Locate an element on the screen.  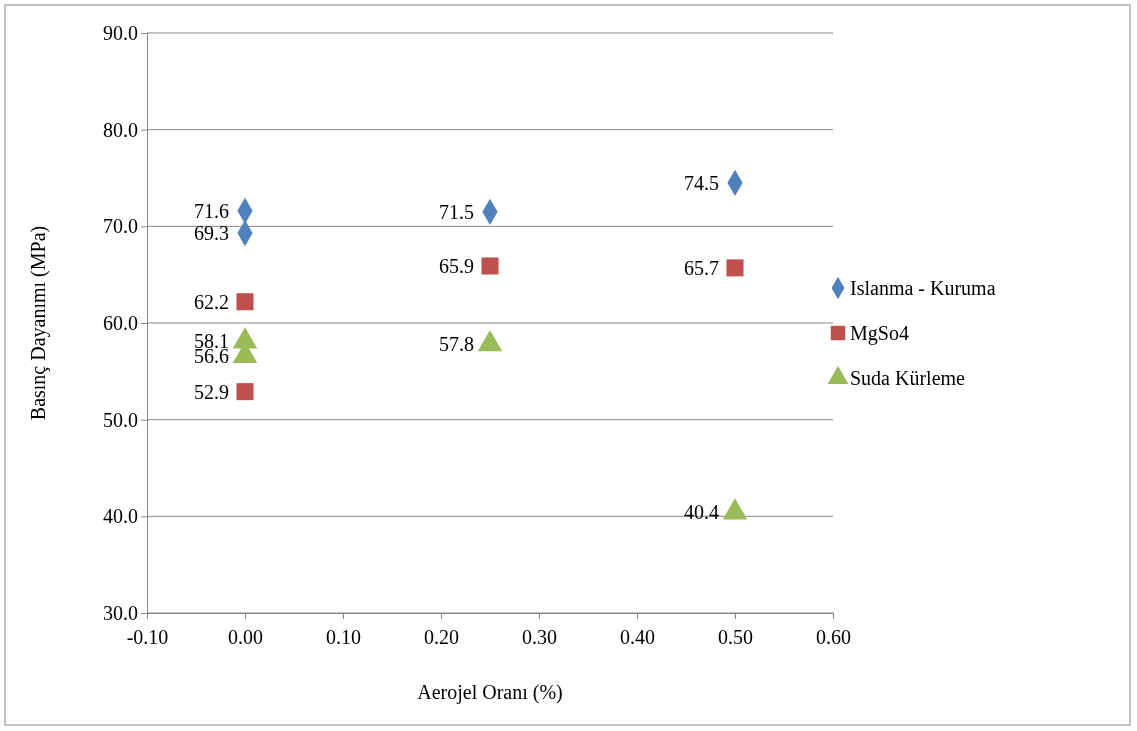
y-tick-label: 40.0 is located at coordinates (120, 516).